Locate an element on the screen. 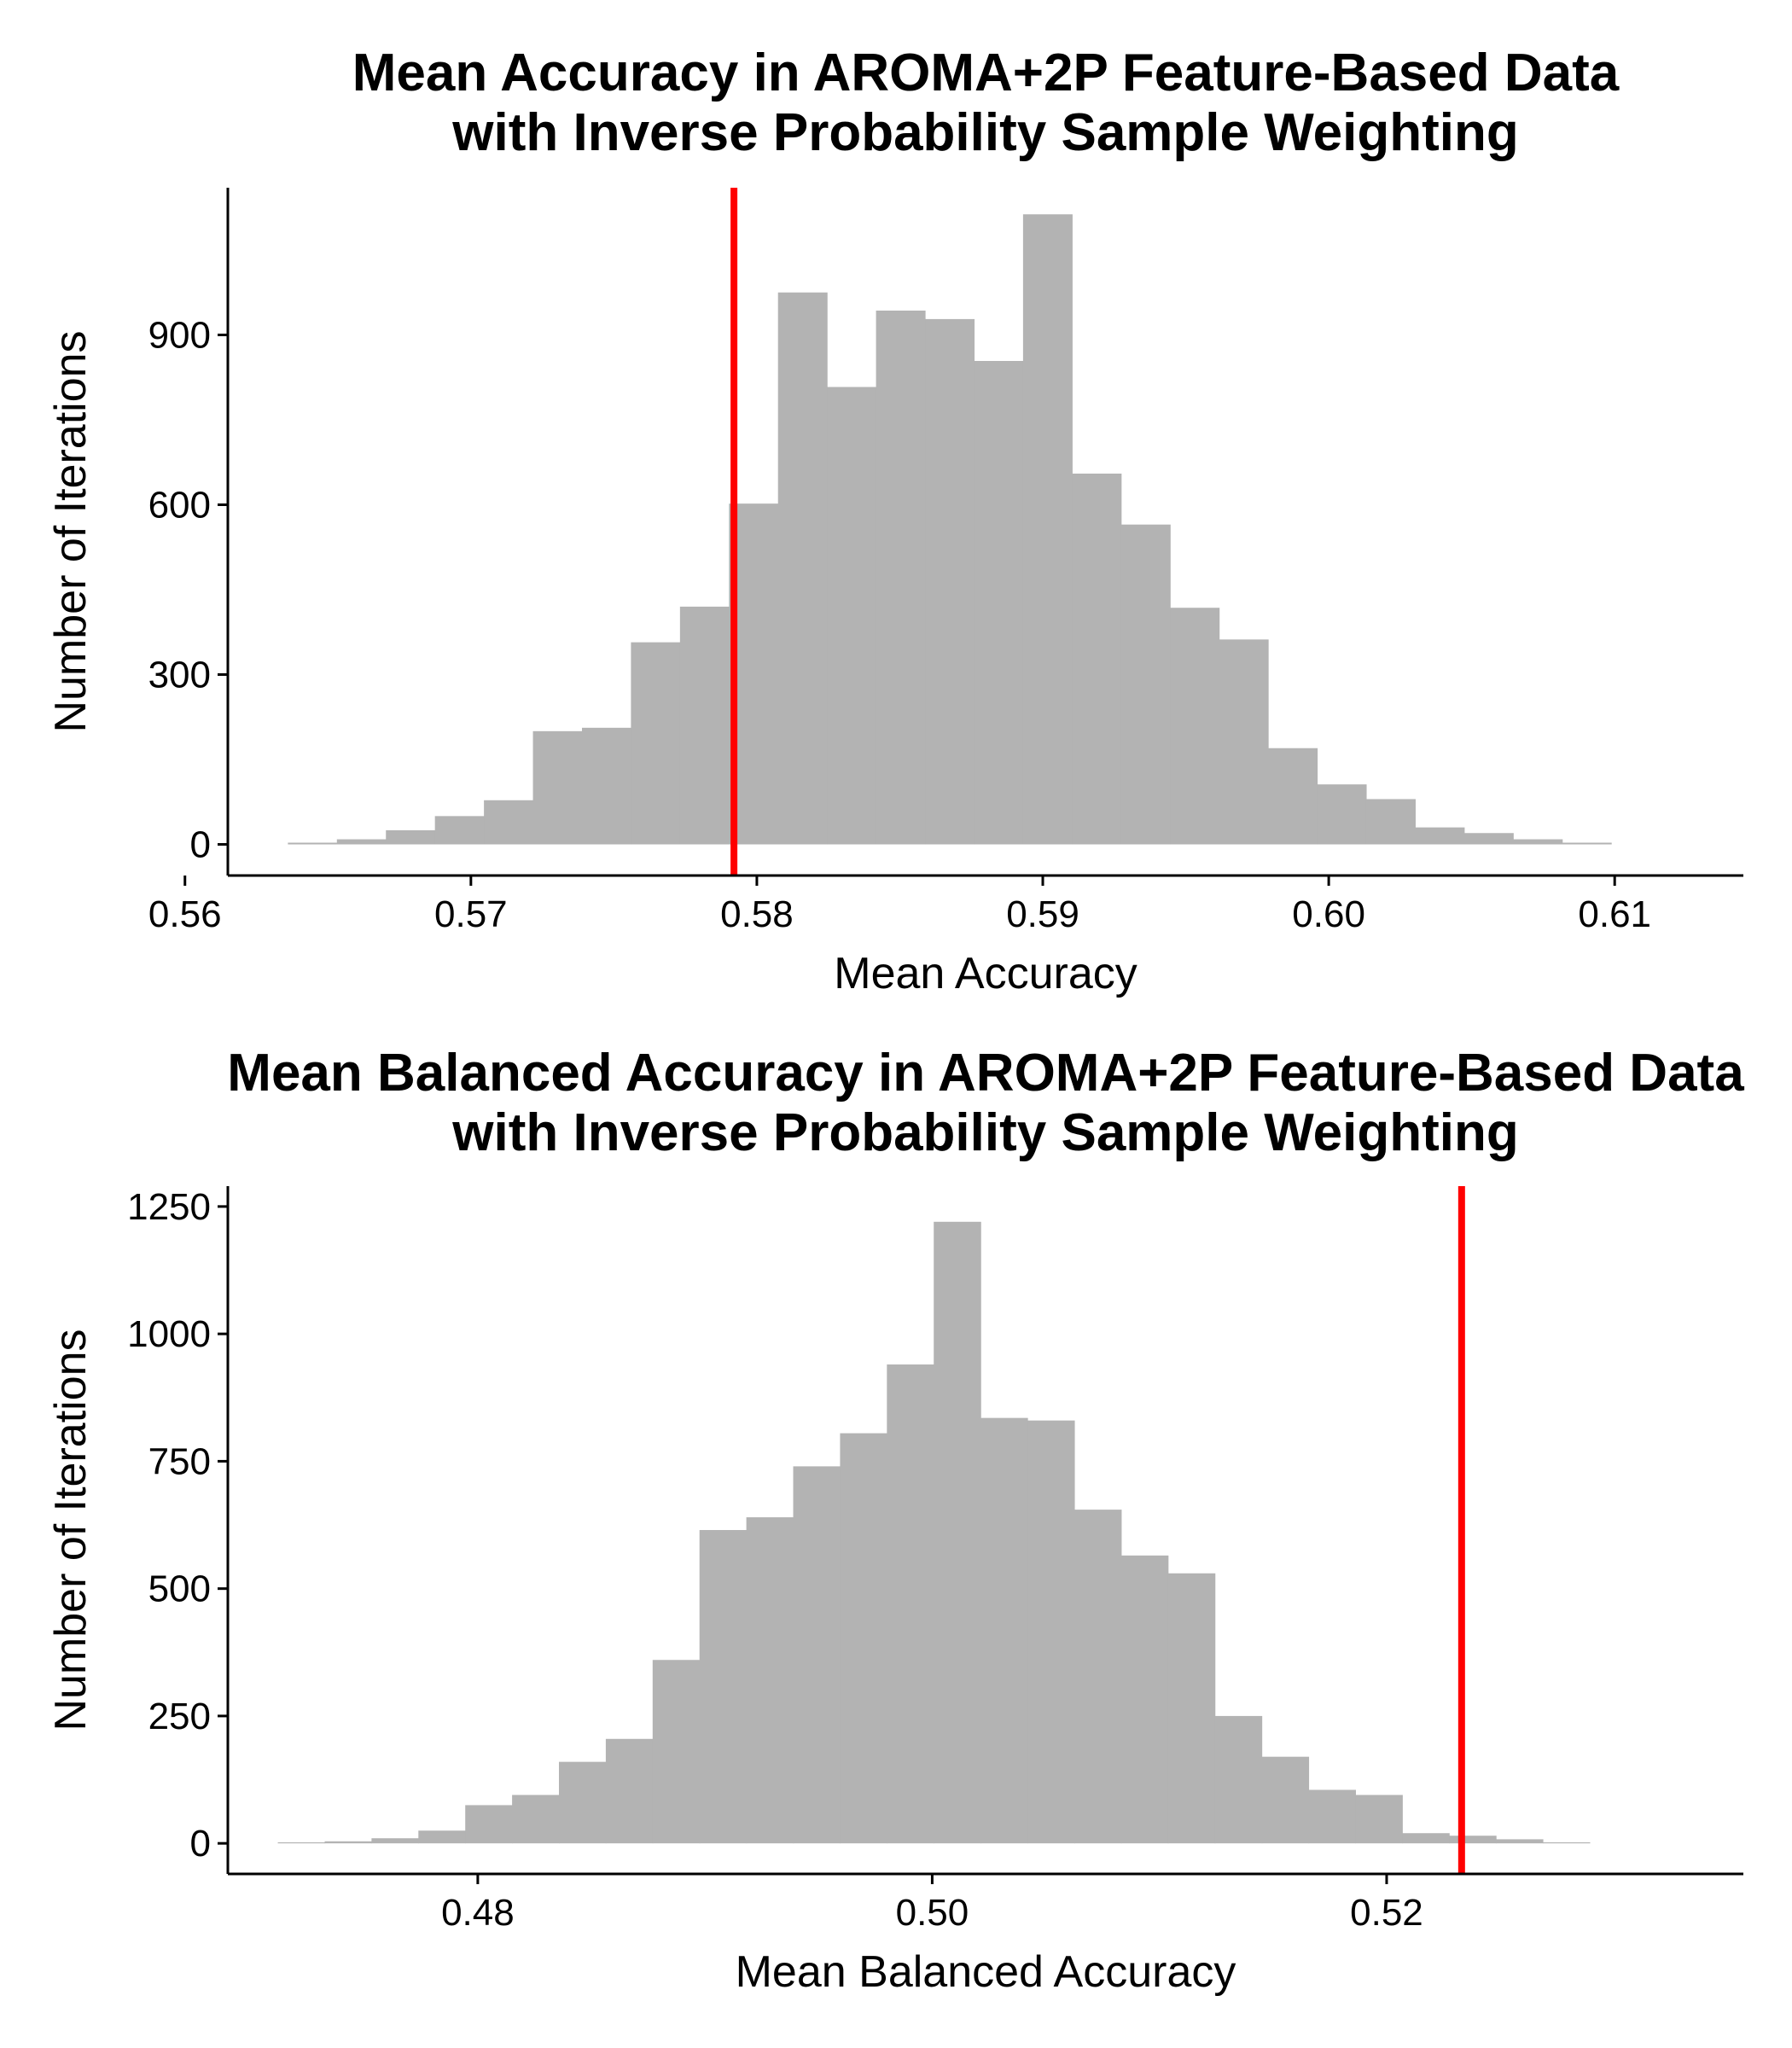 The height and width of the screenshot is (2048, 1792). x-tick-label: 0.50 is located at coordinates (933, 1913).